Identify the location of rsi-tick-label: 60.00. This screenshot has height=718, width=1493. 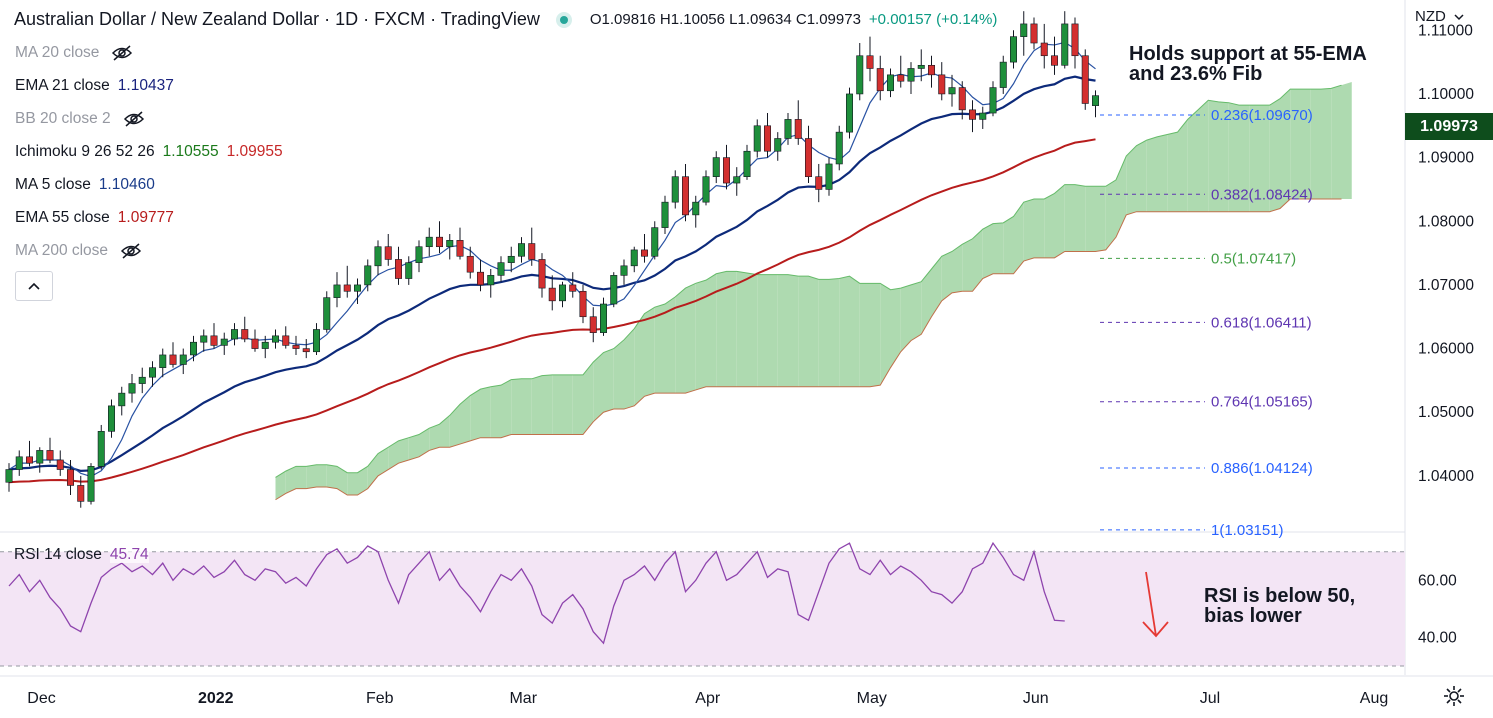
(1437, 580).